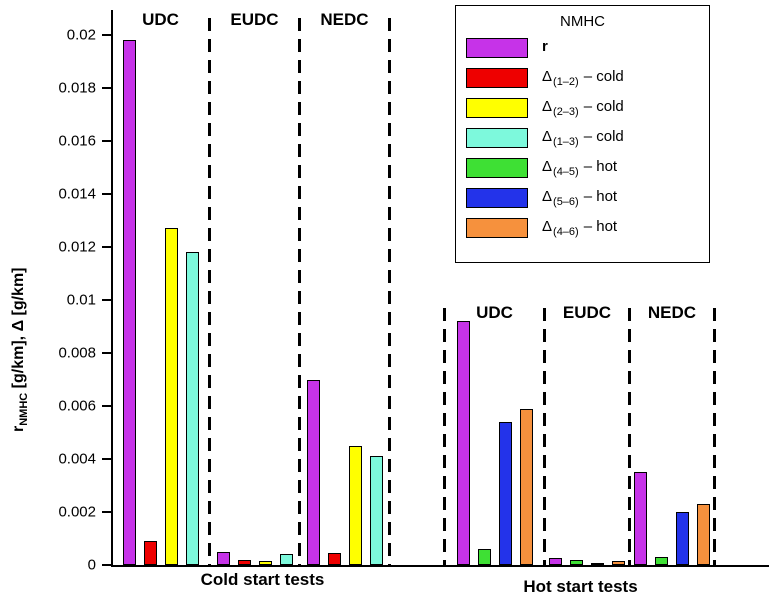  I want to click on y-tick-label: 0.006, so click(77, 406).